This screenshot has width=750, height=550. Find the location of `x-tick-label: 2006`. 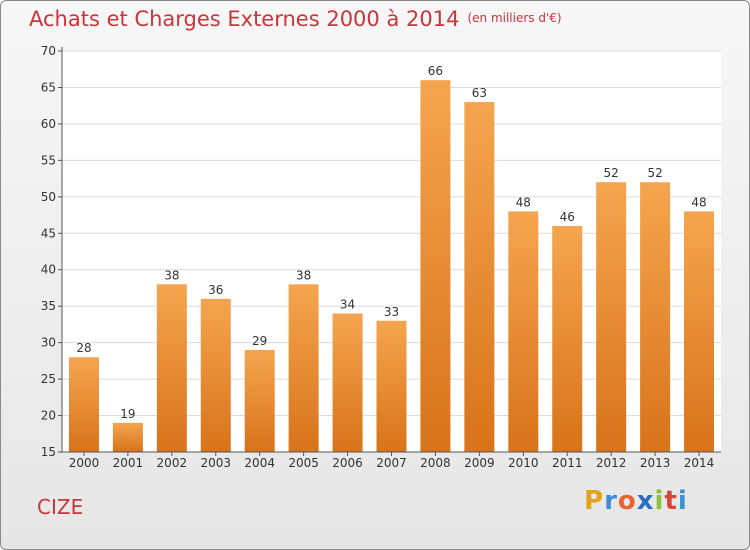

x-tick-label: 2006 is located at coordinates (347, 463).